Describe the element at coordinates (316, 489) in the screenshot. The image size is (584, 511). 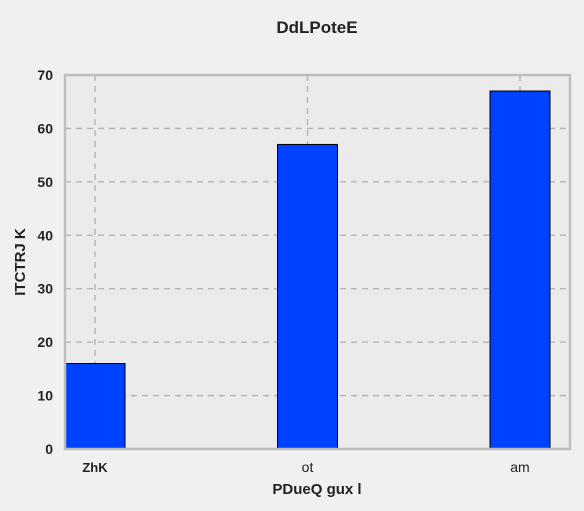
I see `x-axis-label: PDueQ gux l` at that location.